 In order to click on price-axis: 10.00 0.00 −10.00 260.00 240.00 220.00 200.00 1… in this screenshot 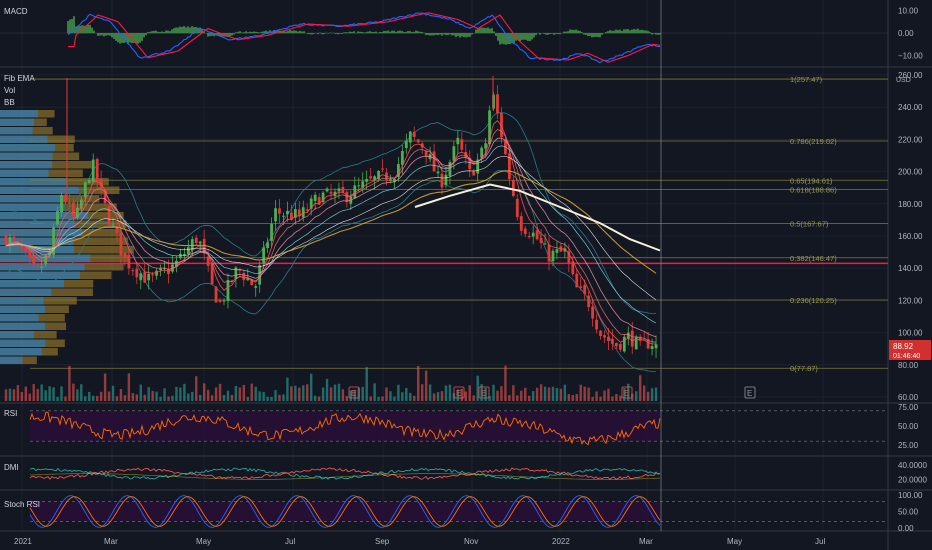, I will do `click(912, 270)`.